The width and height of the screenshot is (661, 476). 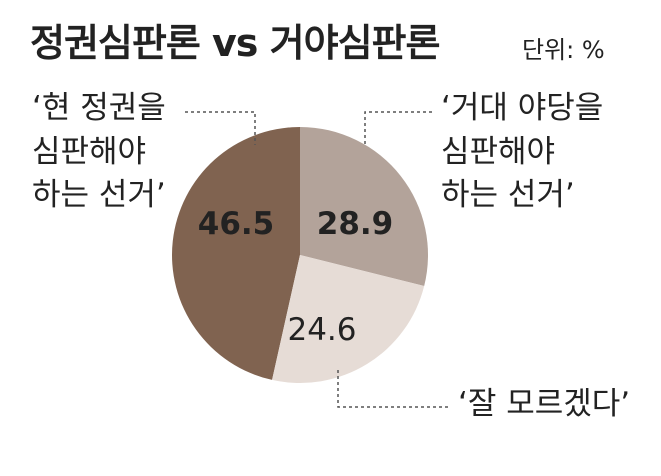 I want to click on slice-label-3: ‘잘 모르겠다’, so click(x=544, y=404).